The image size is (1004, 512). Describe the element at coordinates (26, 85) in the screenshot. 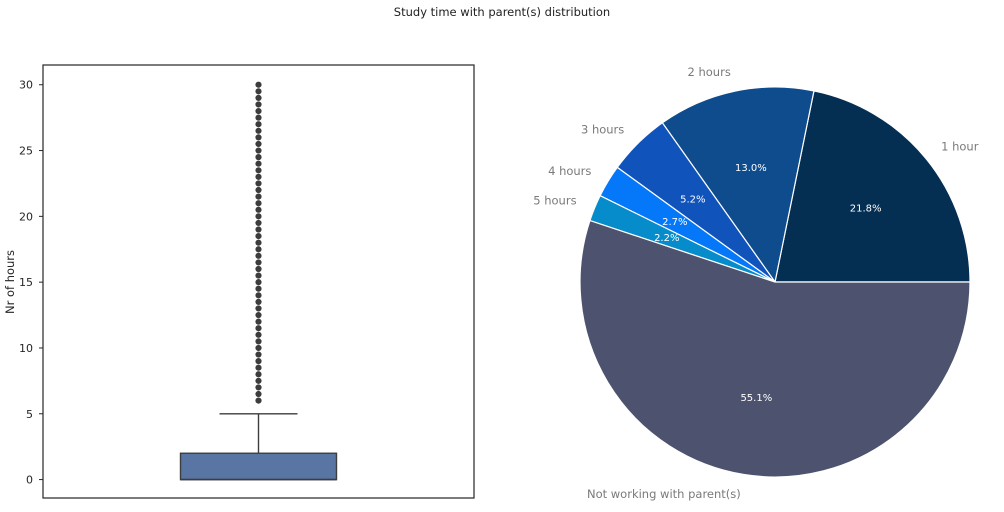

I see `y-tick-label: 30` at that location.